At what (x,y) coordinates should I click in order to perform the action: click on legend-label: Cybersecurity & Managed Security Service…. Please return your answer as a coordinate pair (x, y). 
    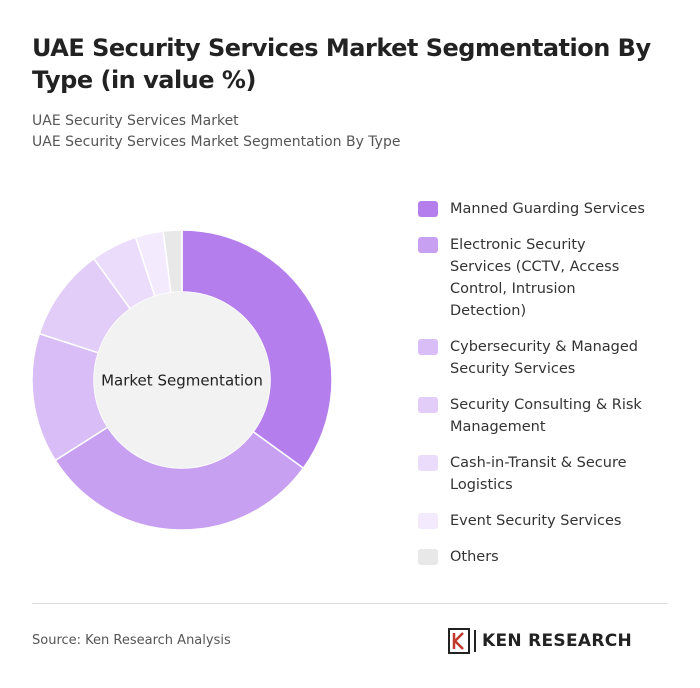
    Looking at the image, I should click on (544, 358).